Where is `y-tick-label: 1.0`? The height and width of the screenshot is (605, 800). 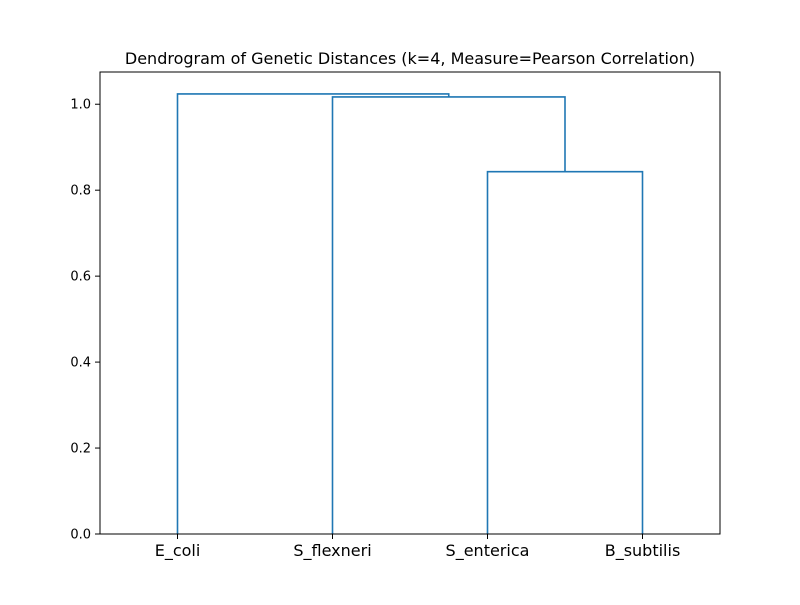
y-tick-label: 1.0 is located at coordinates (80, 105).